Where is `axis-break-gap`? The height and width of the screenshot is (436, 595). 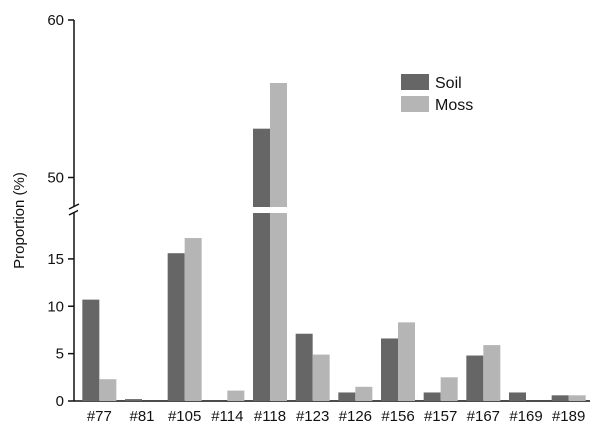
axis-break-gap is located at coordinates (334, 210).